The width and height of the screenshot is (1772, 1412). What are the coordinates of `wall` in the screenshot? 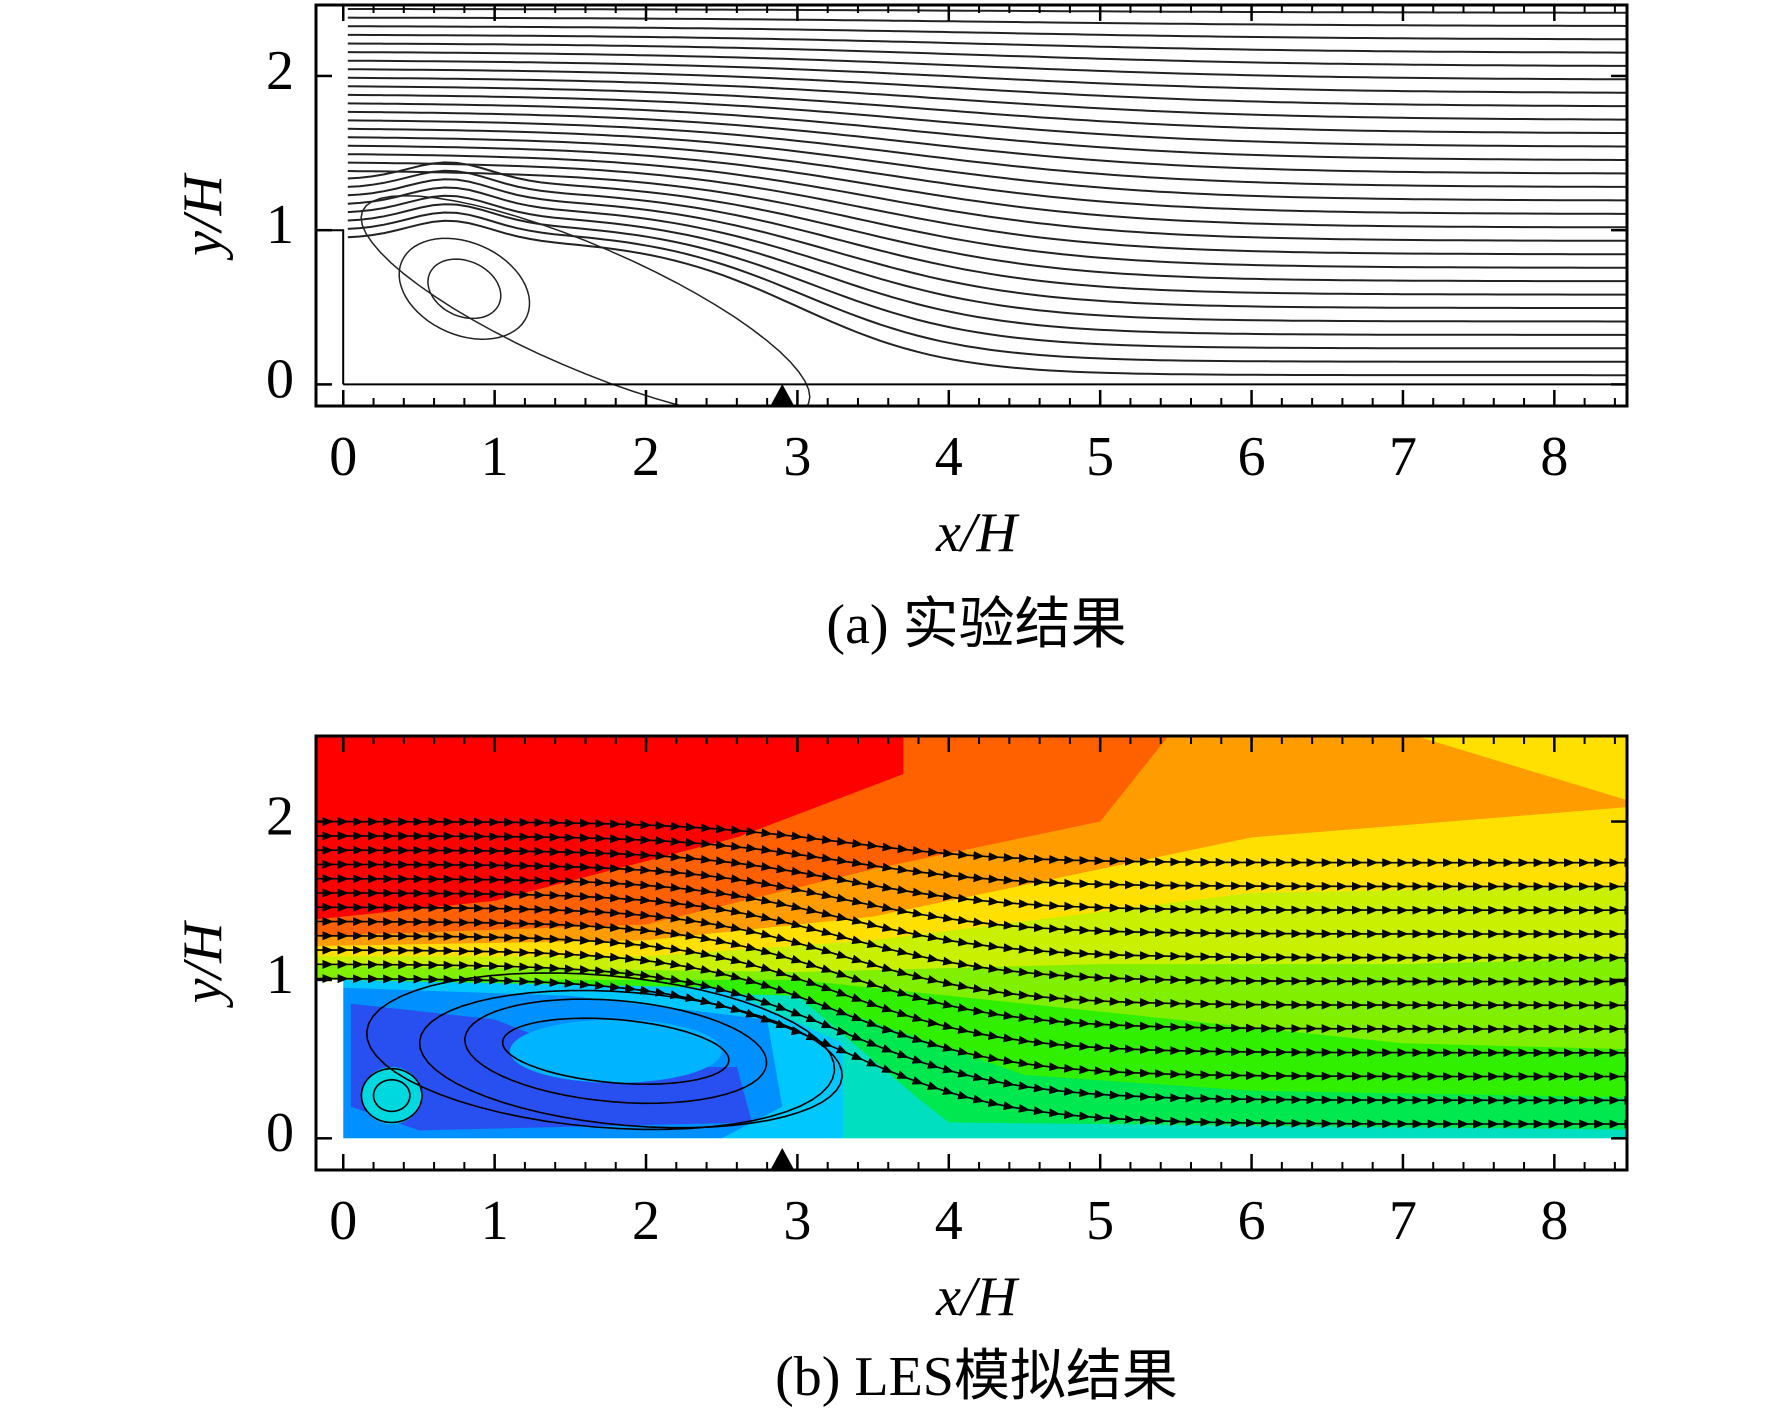 It's located at (336, 307).